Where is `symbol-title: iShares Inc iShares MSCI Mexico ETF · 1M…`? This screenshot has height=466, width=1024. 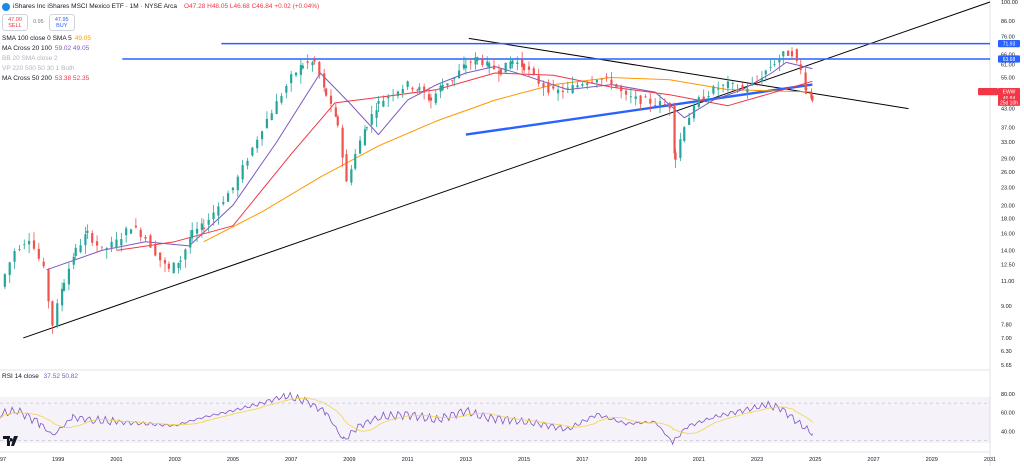 symbol-title: iShares Inc iShares MSCI Mexico ETF · 1M… is located at coordinates (95, 6).